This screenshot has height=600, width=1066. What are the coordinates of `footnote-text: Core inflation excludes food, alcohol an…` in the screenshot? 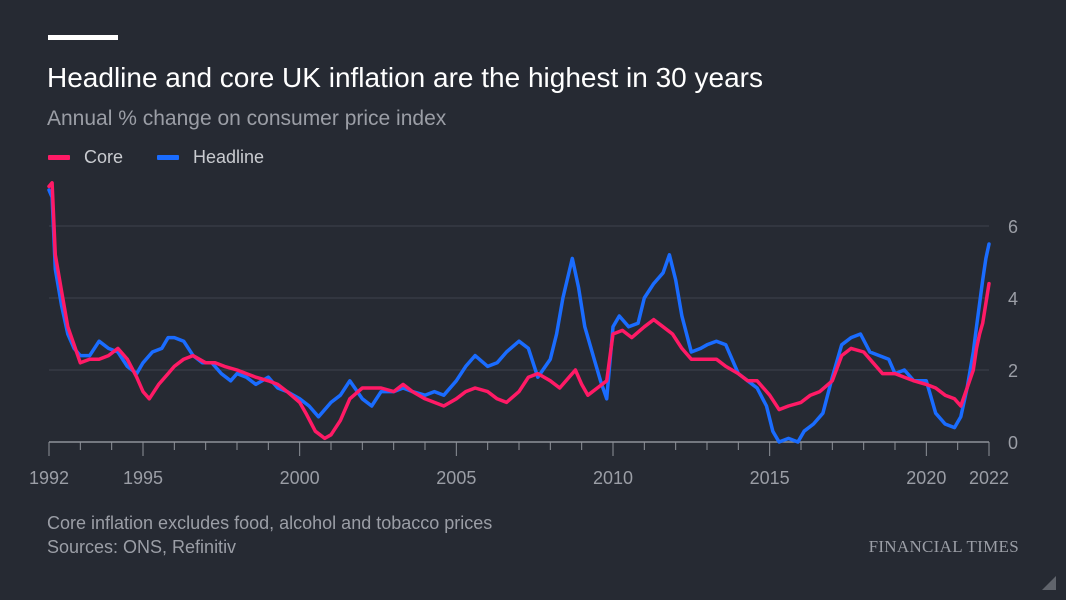 It's located at (270, 523).